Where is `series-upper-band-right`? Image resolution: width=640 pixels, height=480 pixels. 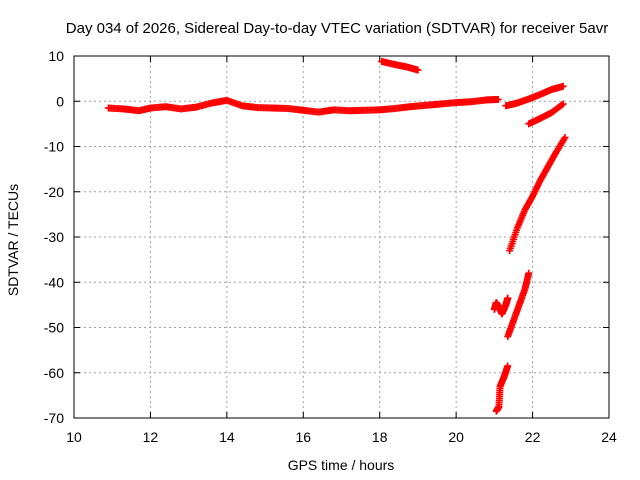 series-upper-band-right is located at coordinates (534, 96).